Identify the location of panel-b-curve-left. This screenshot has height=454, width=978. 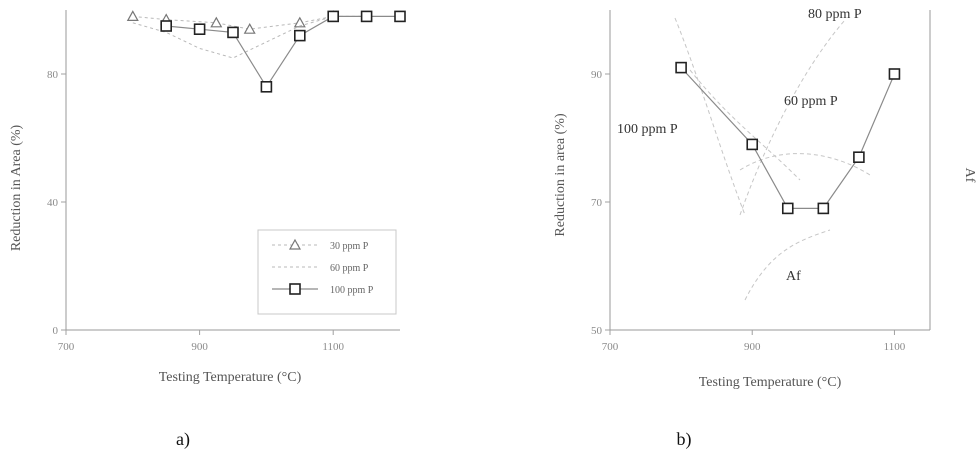
(710, 116).